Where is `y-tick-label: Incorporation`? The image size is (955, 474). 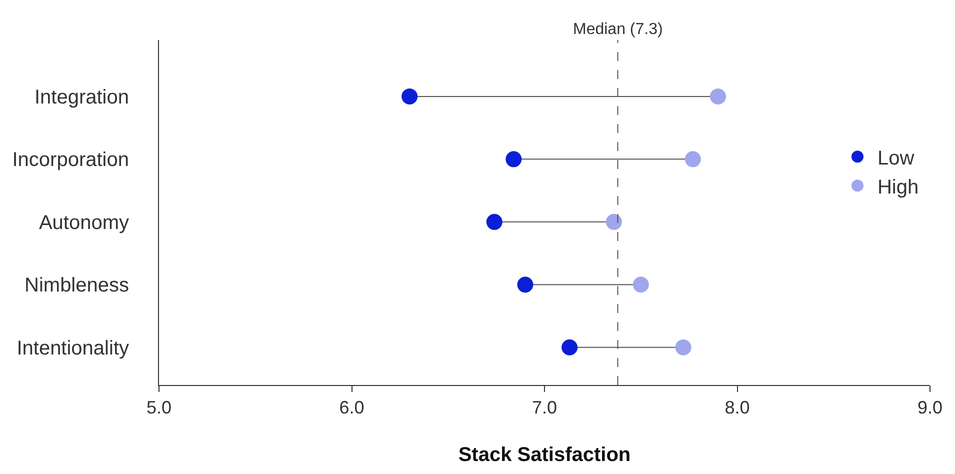 y-tick-label: Incorporation is located at coordinates (70, 160).